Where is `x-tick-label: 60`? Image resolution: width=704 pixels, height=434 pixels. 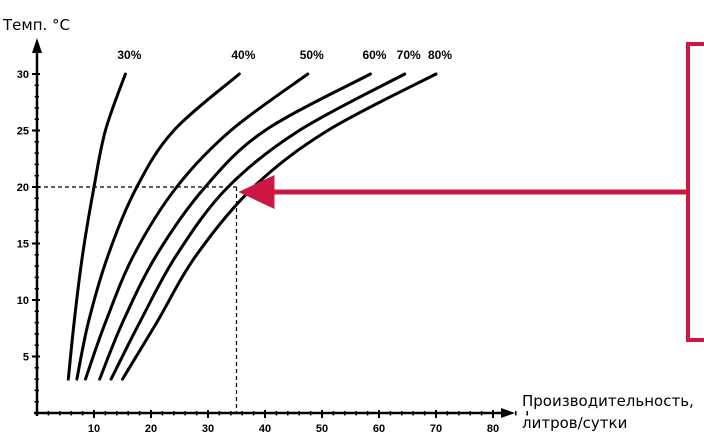 x-tick-label: 60 is located at coordinates (379, 428).